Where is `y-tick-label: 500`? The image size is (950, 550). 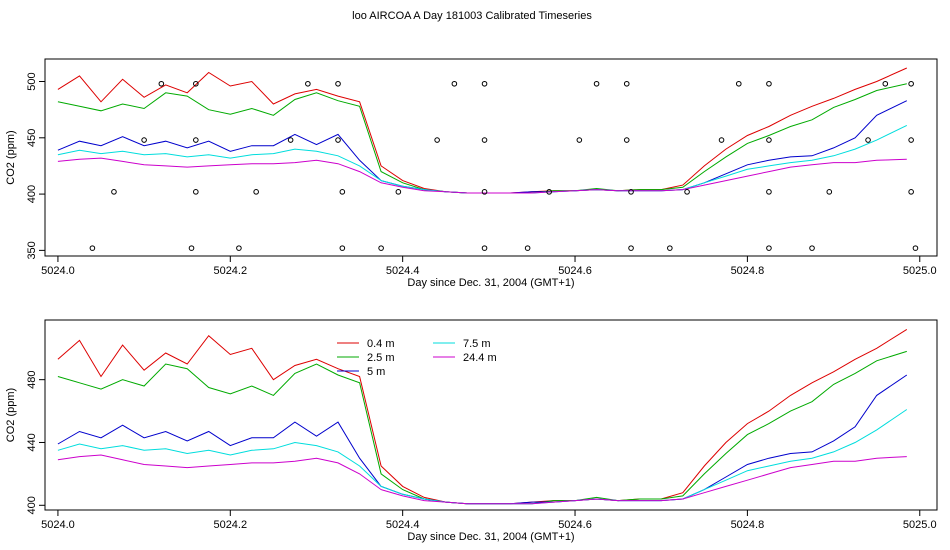
y-tick-label: 500 is located at coordinates (32, 81).